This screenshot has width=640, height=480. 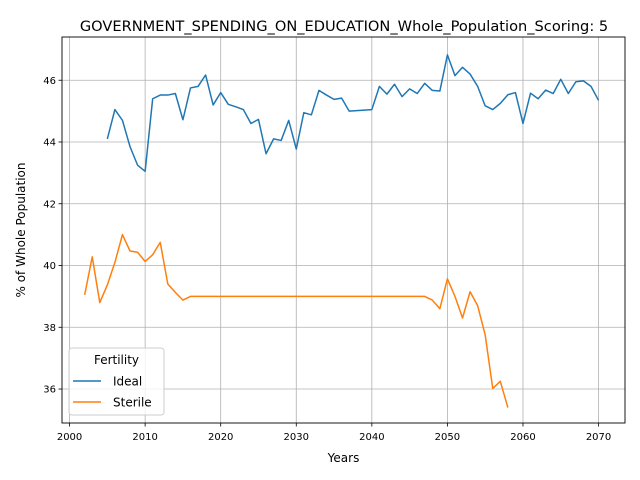 I want to click on y-tick-label: 42, so click(x=49, y=204).